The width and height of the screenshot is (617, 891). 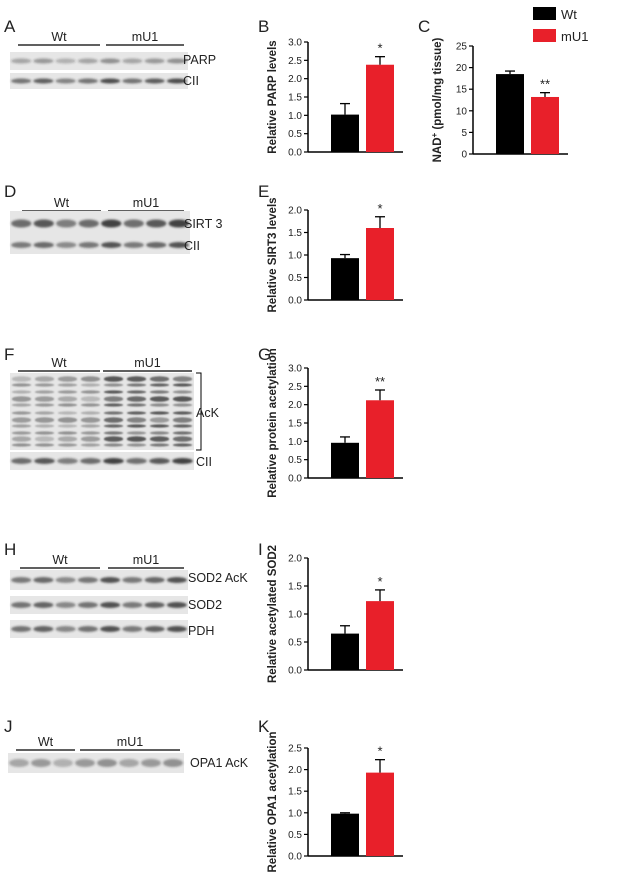 I want to click on panel-label-a: A, so click(x=10, y=26).